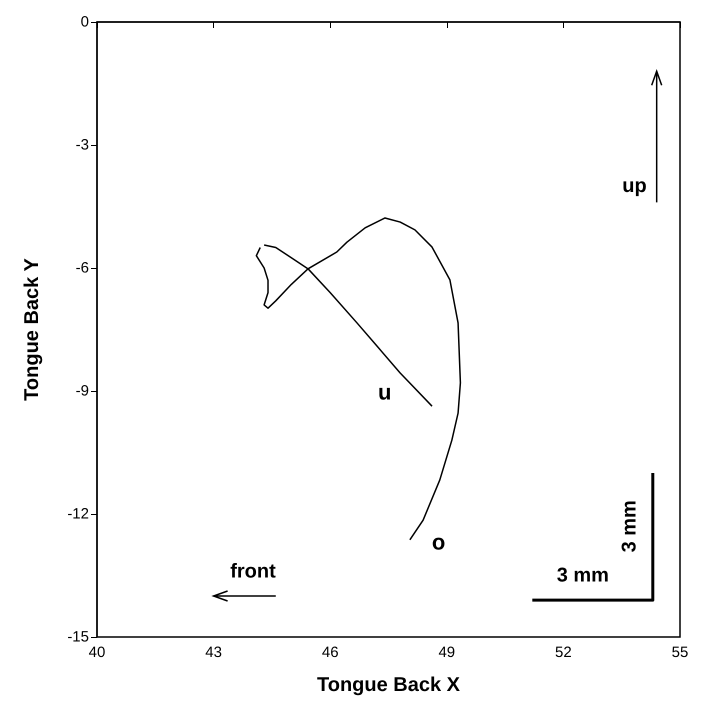 Image resolution: width=714 pixels, height=718 pixels. What do you see at coordinates (253, 571) in the screenshot?
I see `annotation: front` at bounding box center [253, 571].